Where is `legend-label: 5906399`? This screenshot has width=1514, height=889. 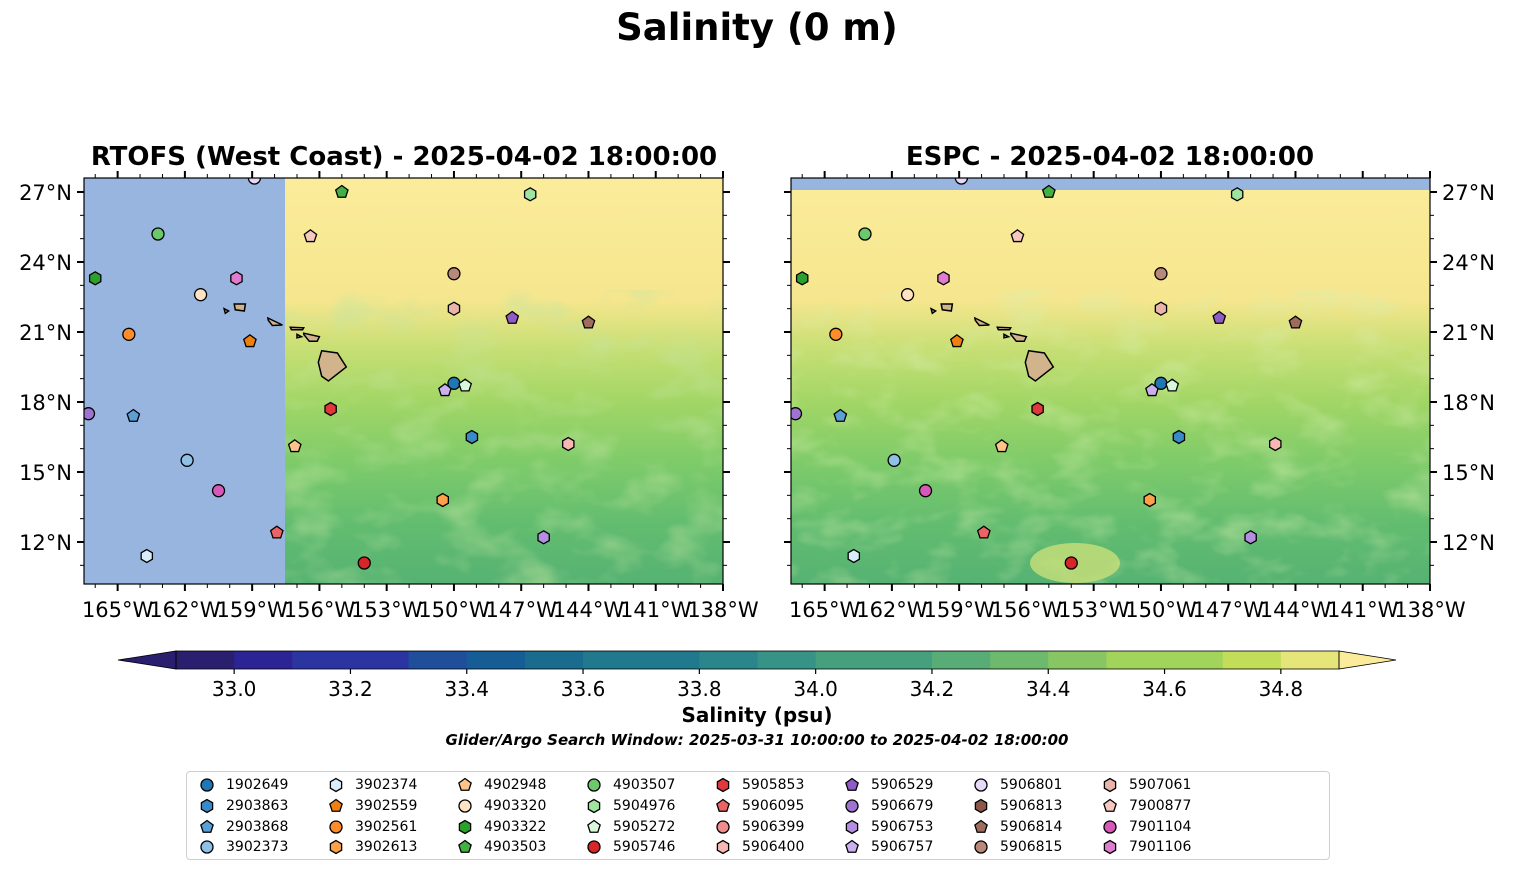
legend-label: 5906399 is located at coordinates (773, 826).